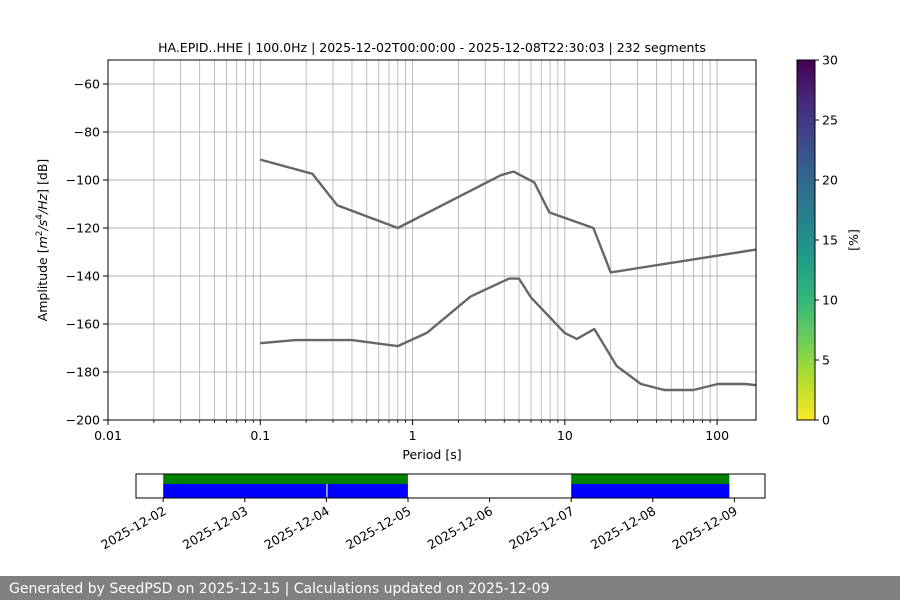  Describe the element at coordinates (87, 252) in the screenshot. I see `y-axis: −200 −180 −160 −140 −120 −100 −80 −60` at that location.